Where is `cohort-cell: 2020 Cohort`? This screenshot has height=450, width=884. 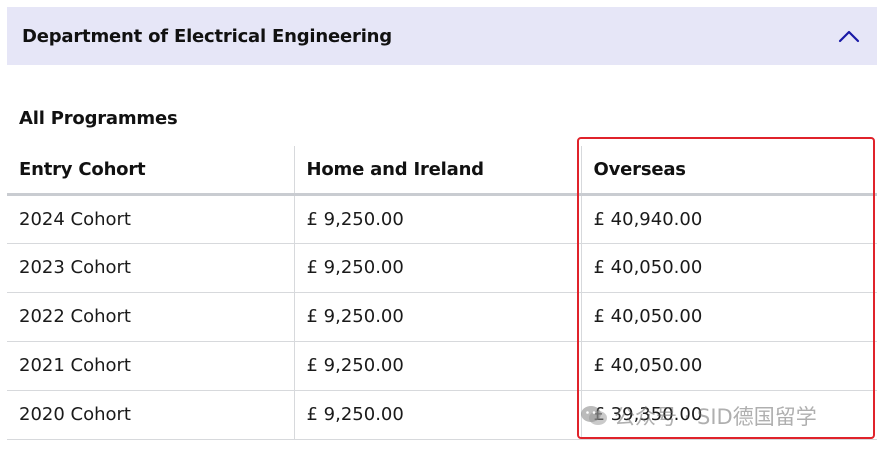 cohort-cell: 2020 Cohort is located at coordinates (150, 415).